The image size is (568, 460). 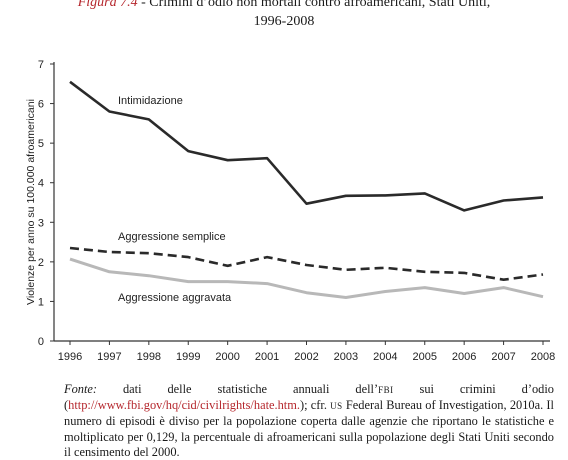 I want to click on y-tick-label: 3, so click(x=41, y=223).